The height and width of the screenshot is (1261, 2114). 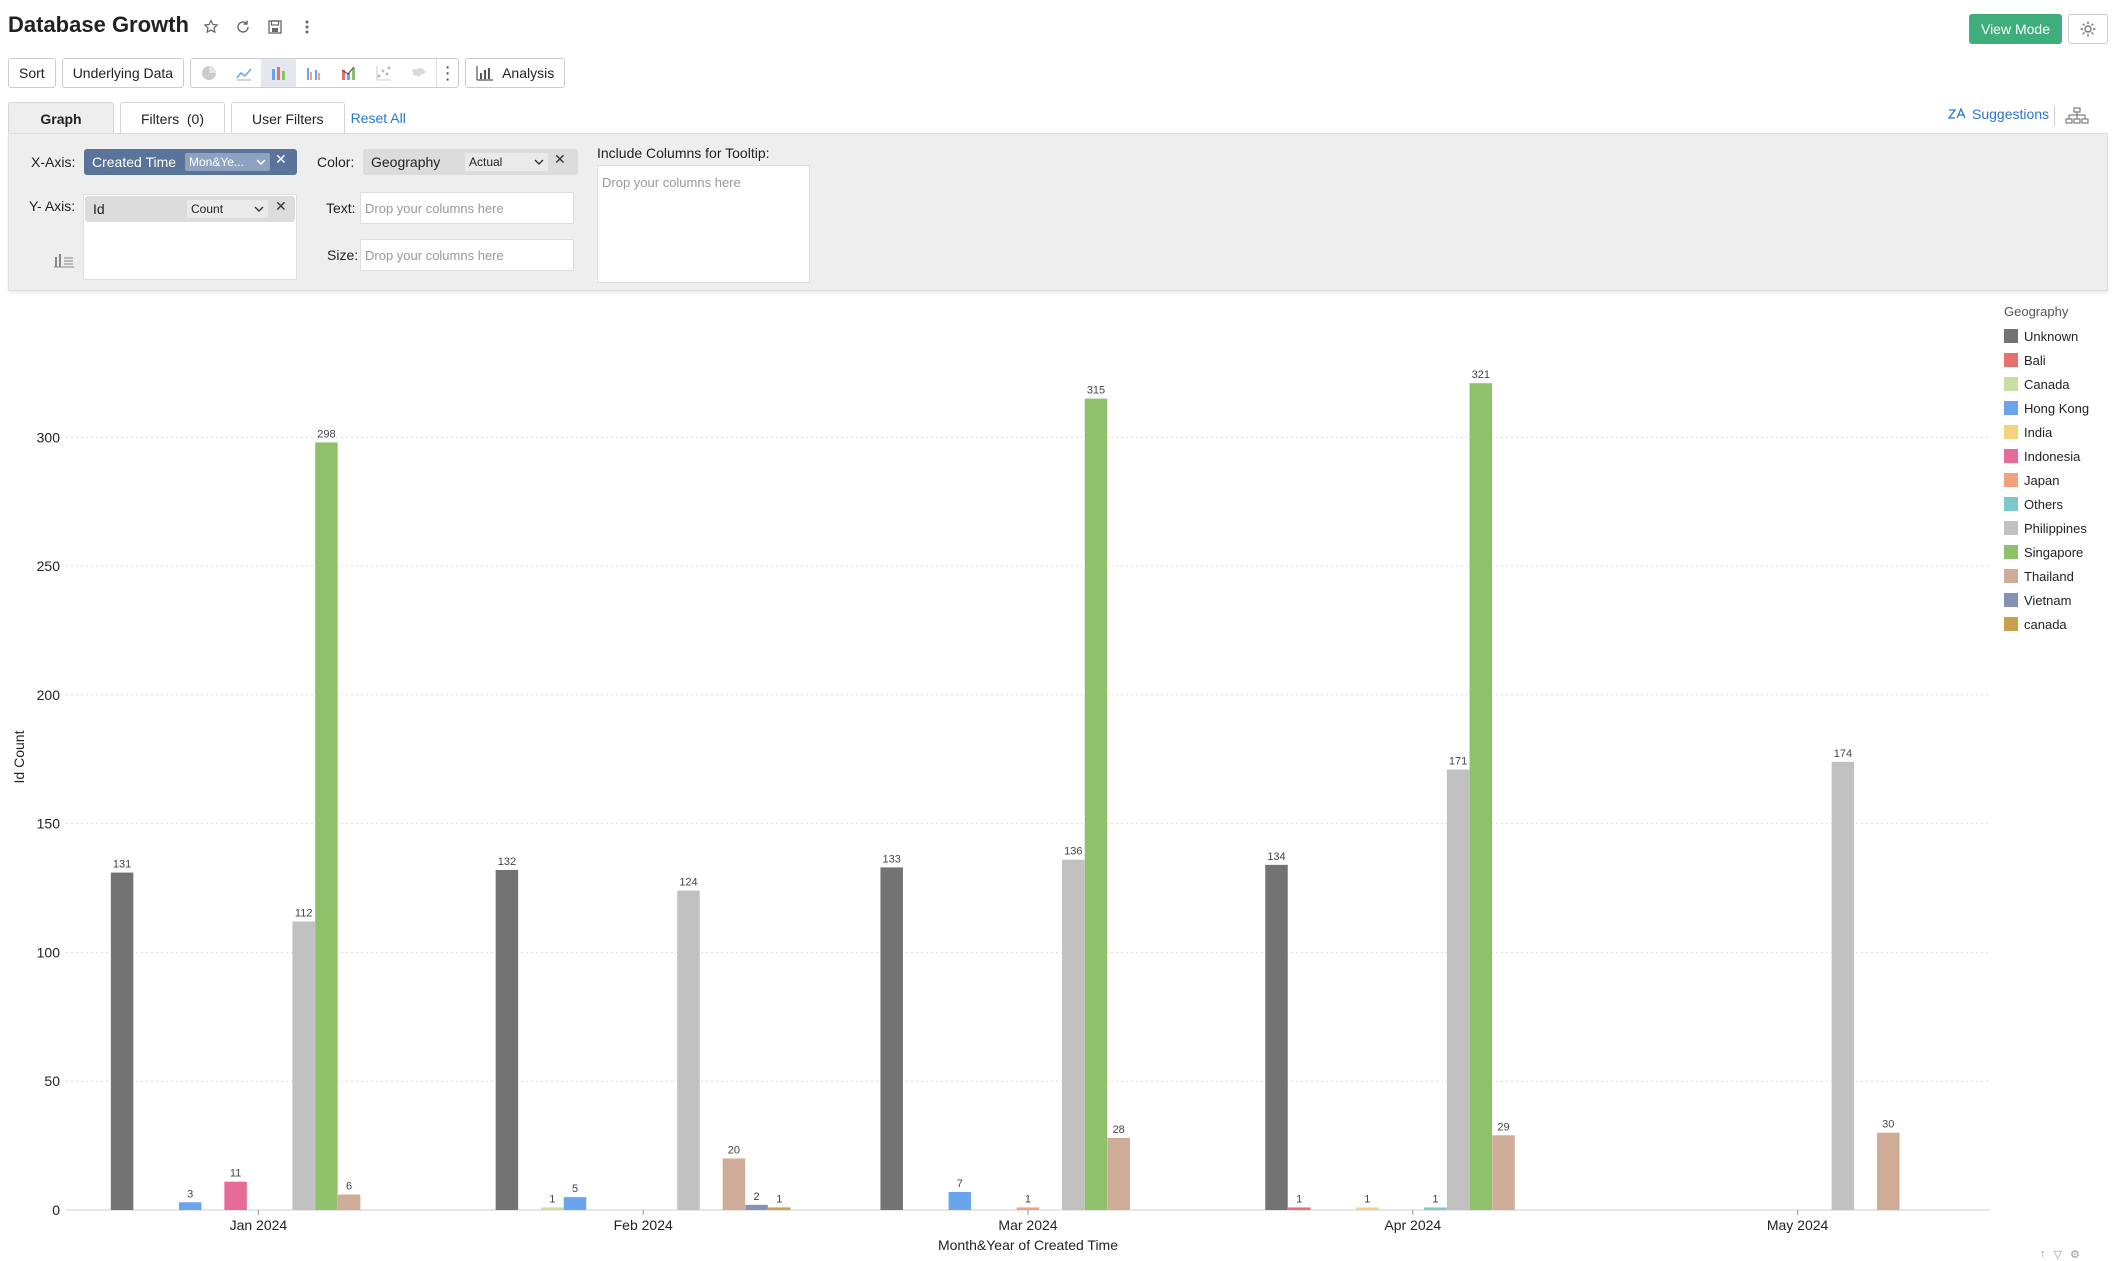 I want to click on legend-item: Indonesia, so click(x=2057, y=456).